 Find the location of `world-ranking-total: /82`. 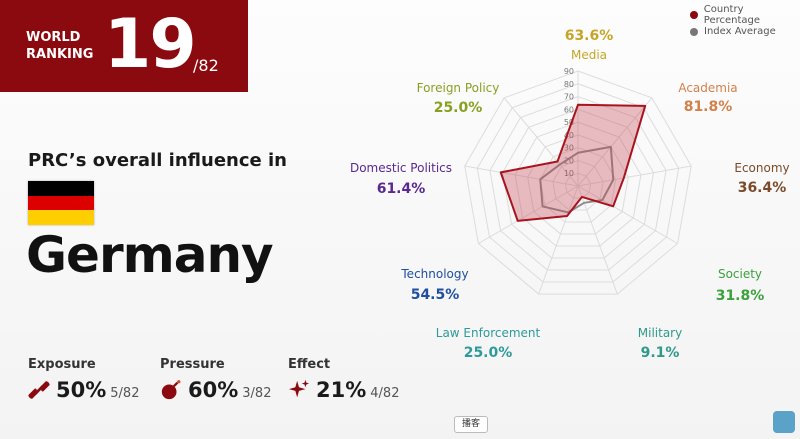

world-ranking-total: /82 is located at coordinates (206, 65).